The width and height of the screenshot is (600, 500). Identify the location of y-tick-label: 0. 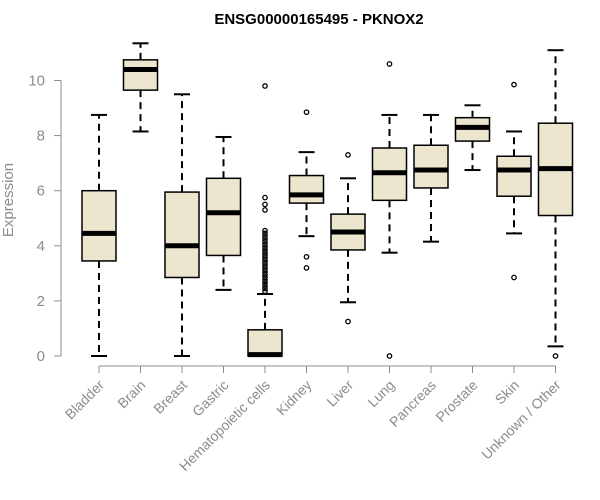
(41, 356).